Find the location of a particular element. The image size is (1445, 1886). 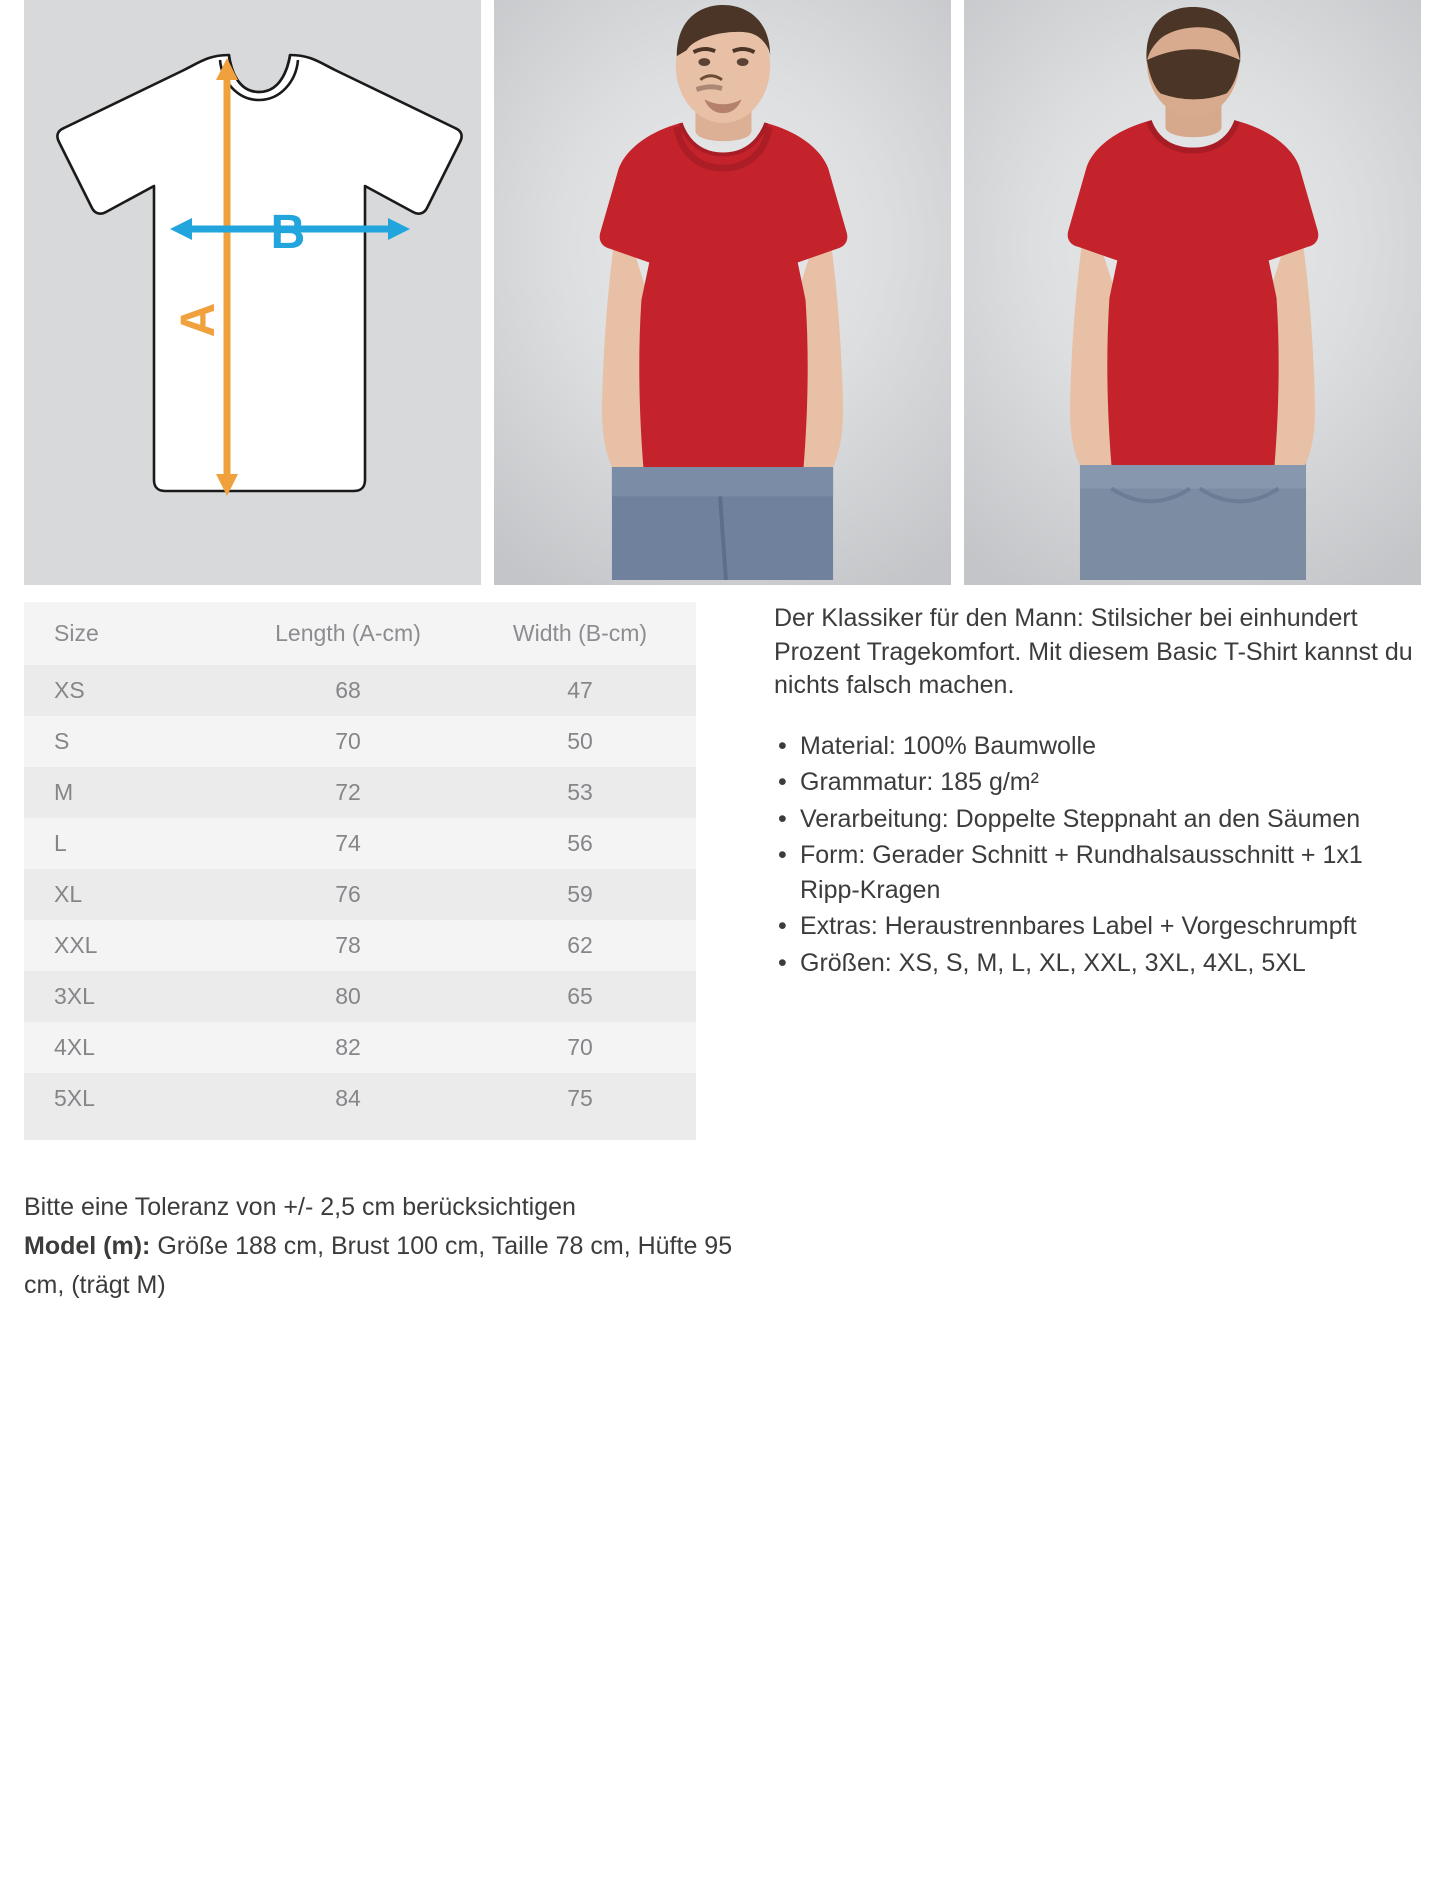

cell-length: 68 is located at coordinates (348, 690).